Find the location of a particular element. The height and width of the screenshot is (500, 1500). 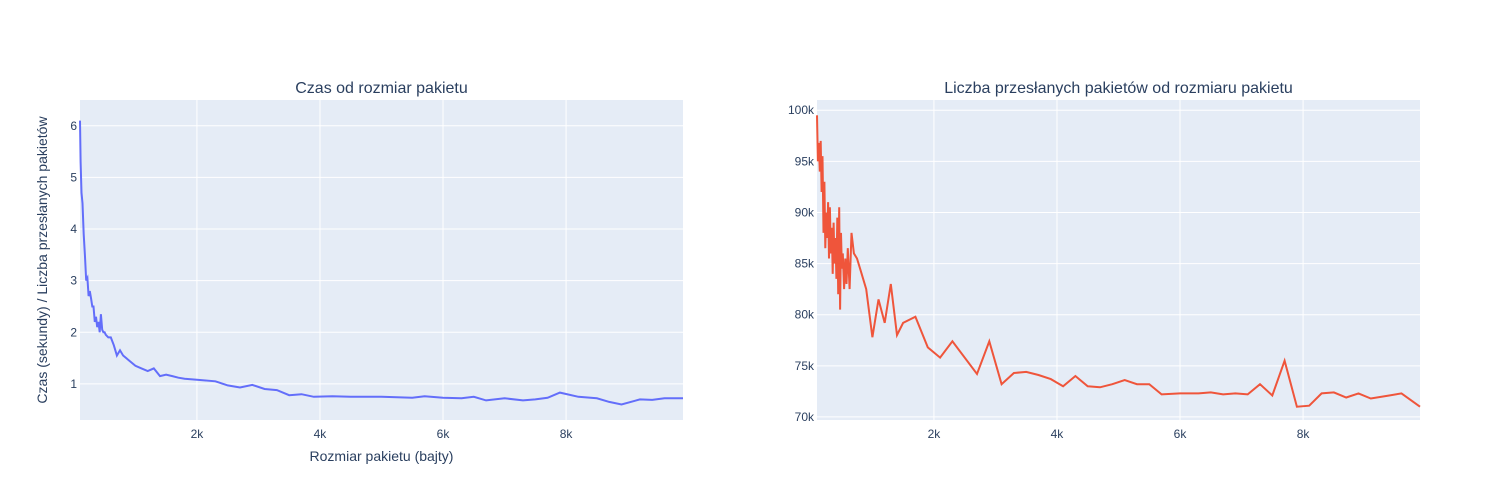

y-tick-label: 75k is located at coordinates (805, 366).